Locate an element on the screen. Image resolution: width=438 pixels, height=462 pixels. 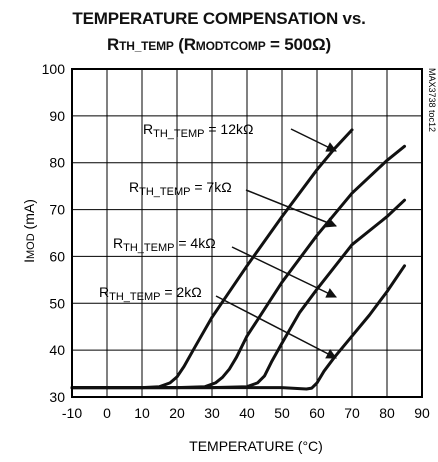
x-tick-label: 0 is located at coordinates (107, 413).